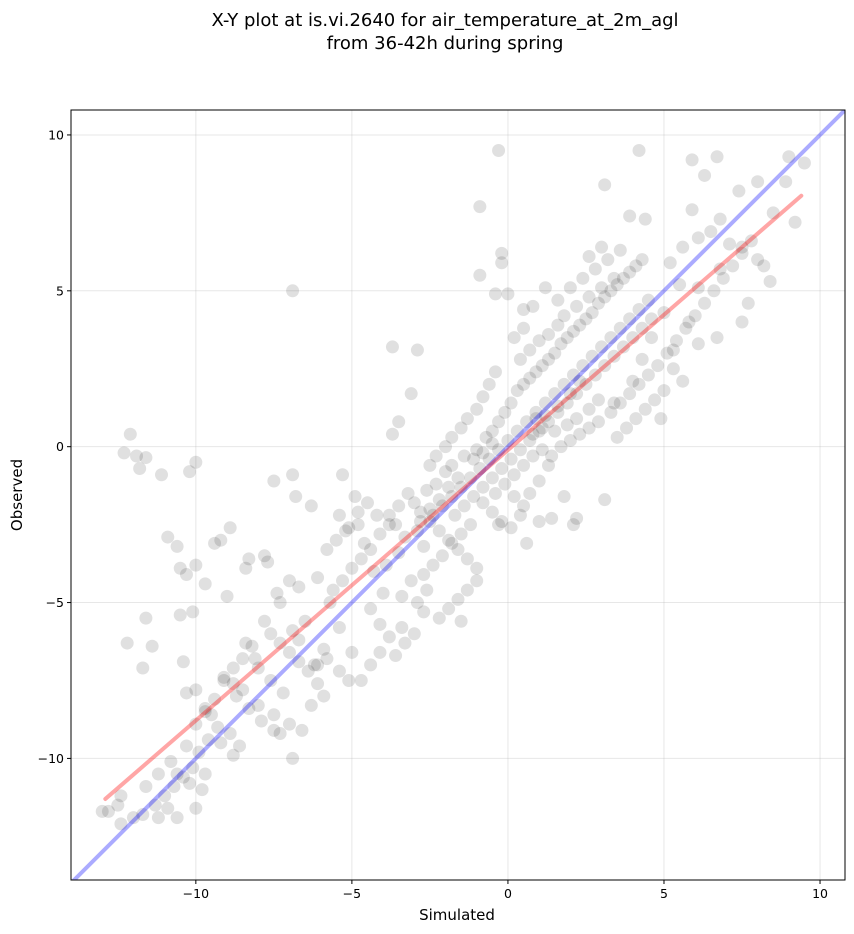  Describe the element at coordinates (457, 915) in the screenshot. I see `x-axis-label: Simulated` at that location.